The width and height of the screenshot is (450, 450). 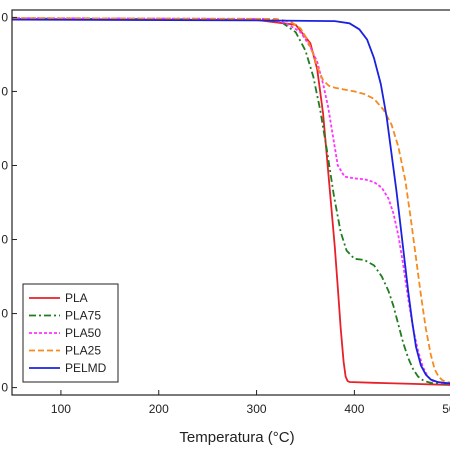 I want to click on x-tick-label: 300, so click(x=257, y=409).